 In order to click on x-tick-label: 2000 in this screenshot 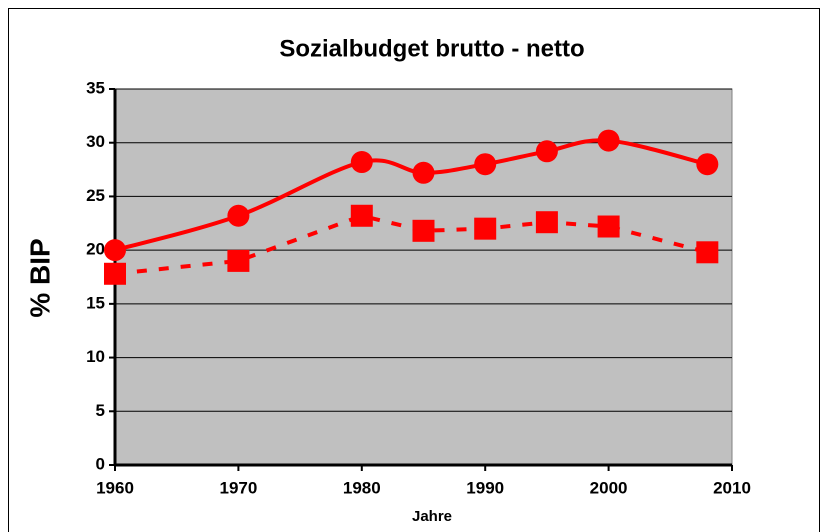, I will do `click(609, 487)`.